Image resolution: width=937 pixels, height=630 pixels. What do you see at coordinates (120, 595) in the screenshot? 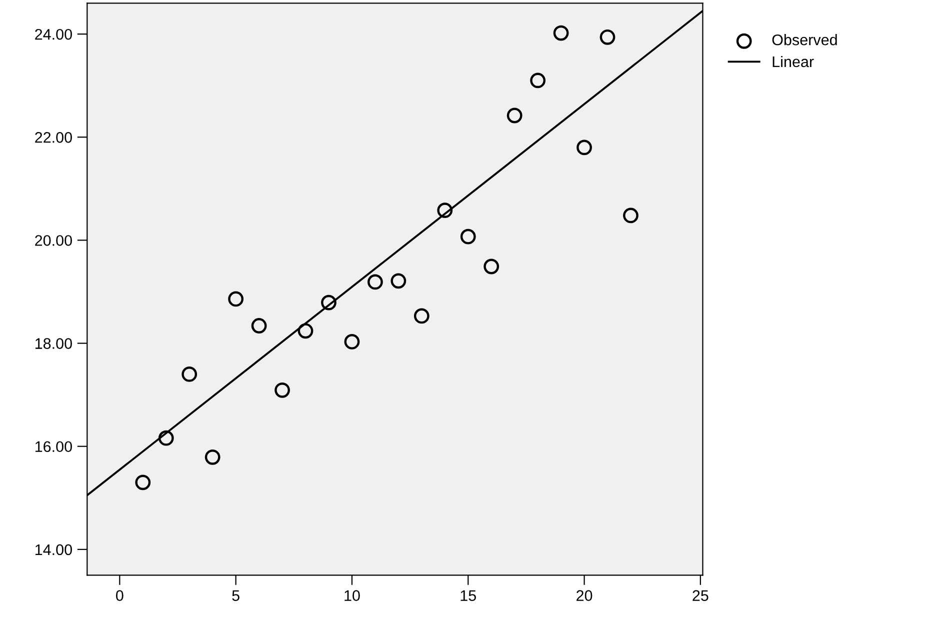
I see `x-tick-label: 0` at bounding box center [120, 595].